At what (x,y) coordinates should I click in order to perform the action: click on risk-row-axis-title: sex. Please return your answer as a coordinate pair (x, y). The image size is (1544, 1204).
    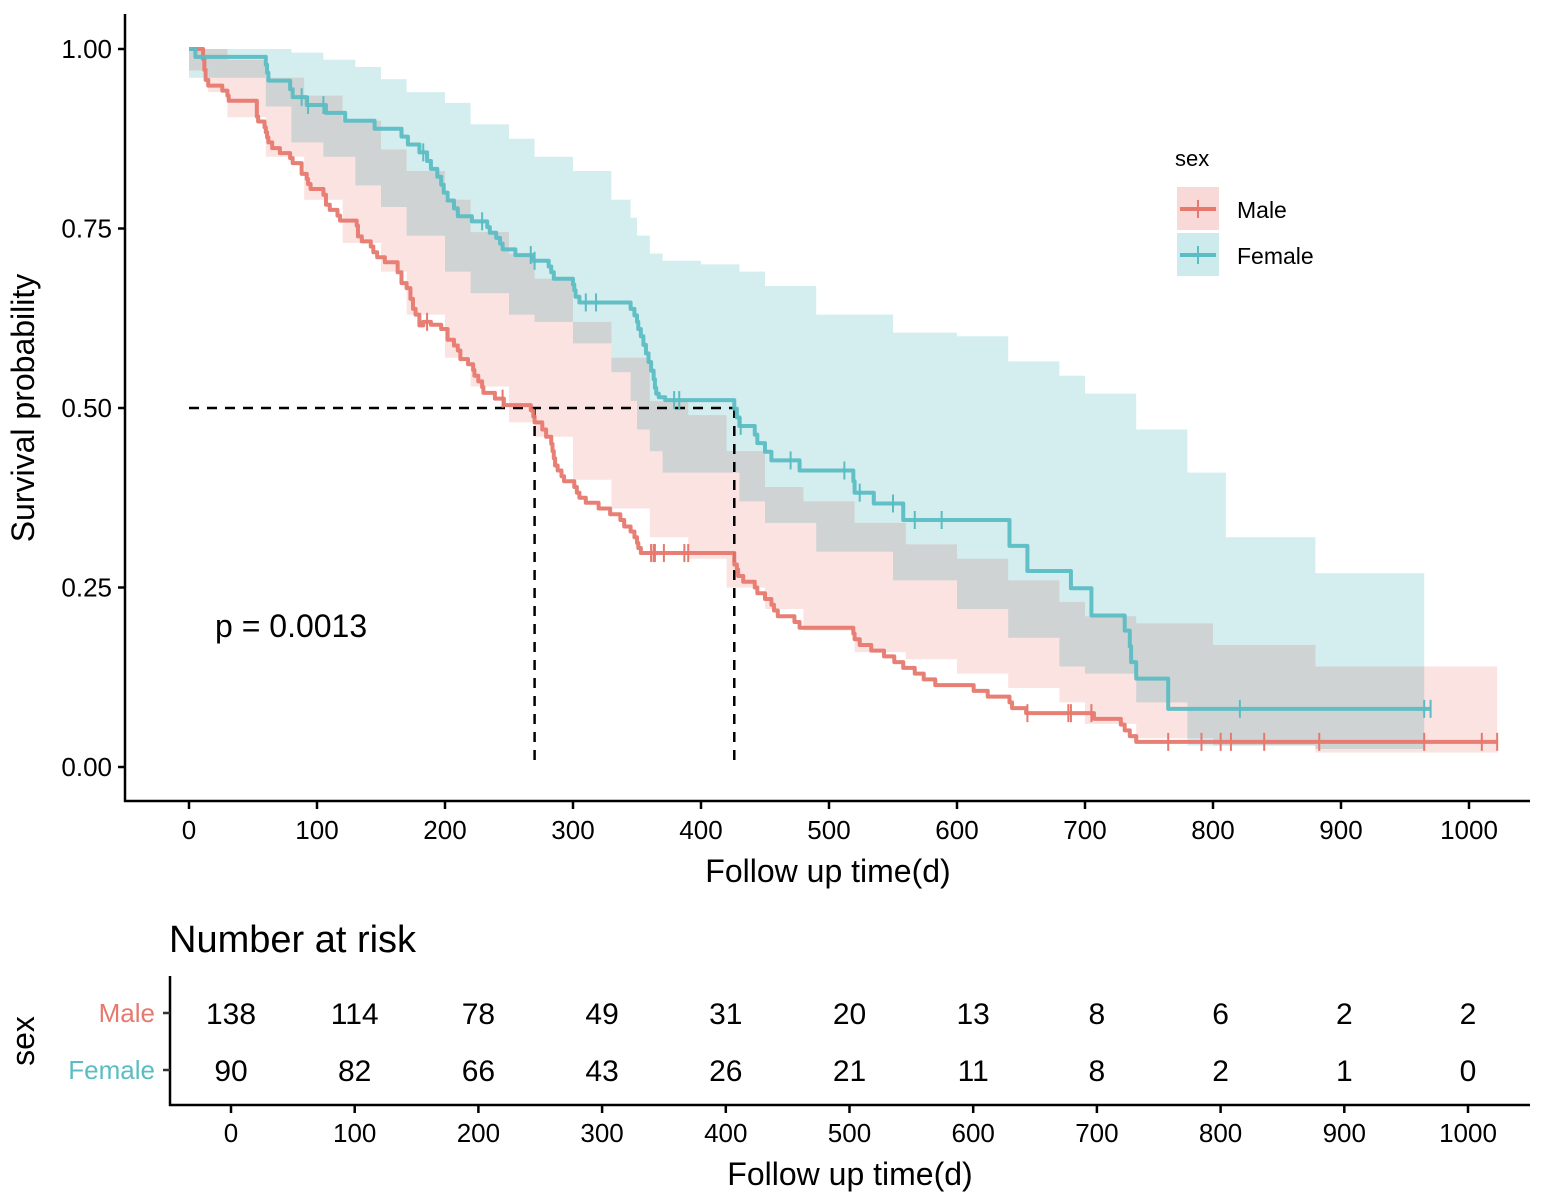
    Looking at the image, I should click on (23, 1041).